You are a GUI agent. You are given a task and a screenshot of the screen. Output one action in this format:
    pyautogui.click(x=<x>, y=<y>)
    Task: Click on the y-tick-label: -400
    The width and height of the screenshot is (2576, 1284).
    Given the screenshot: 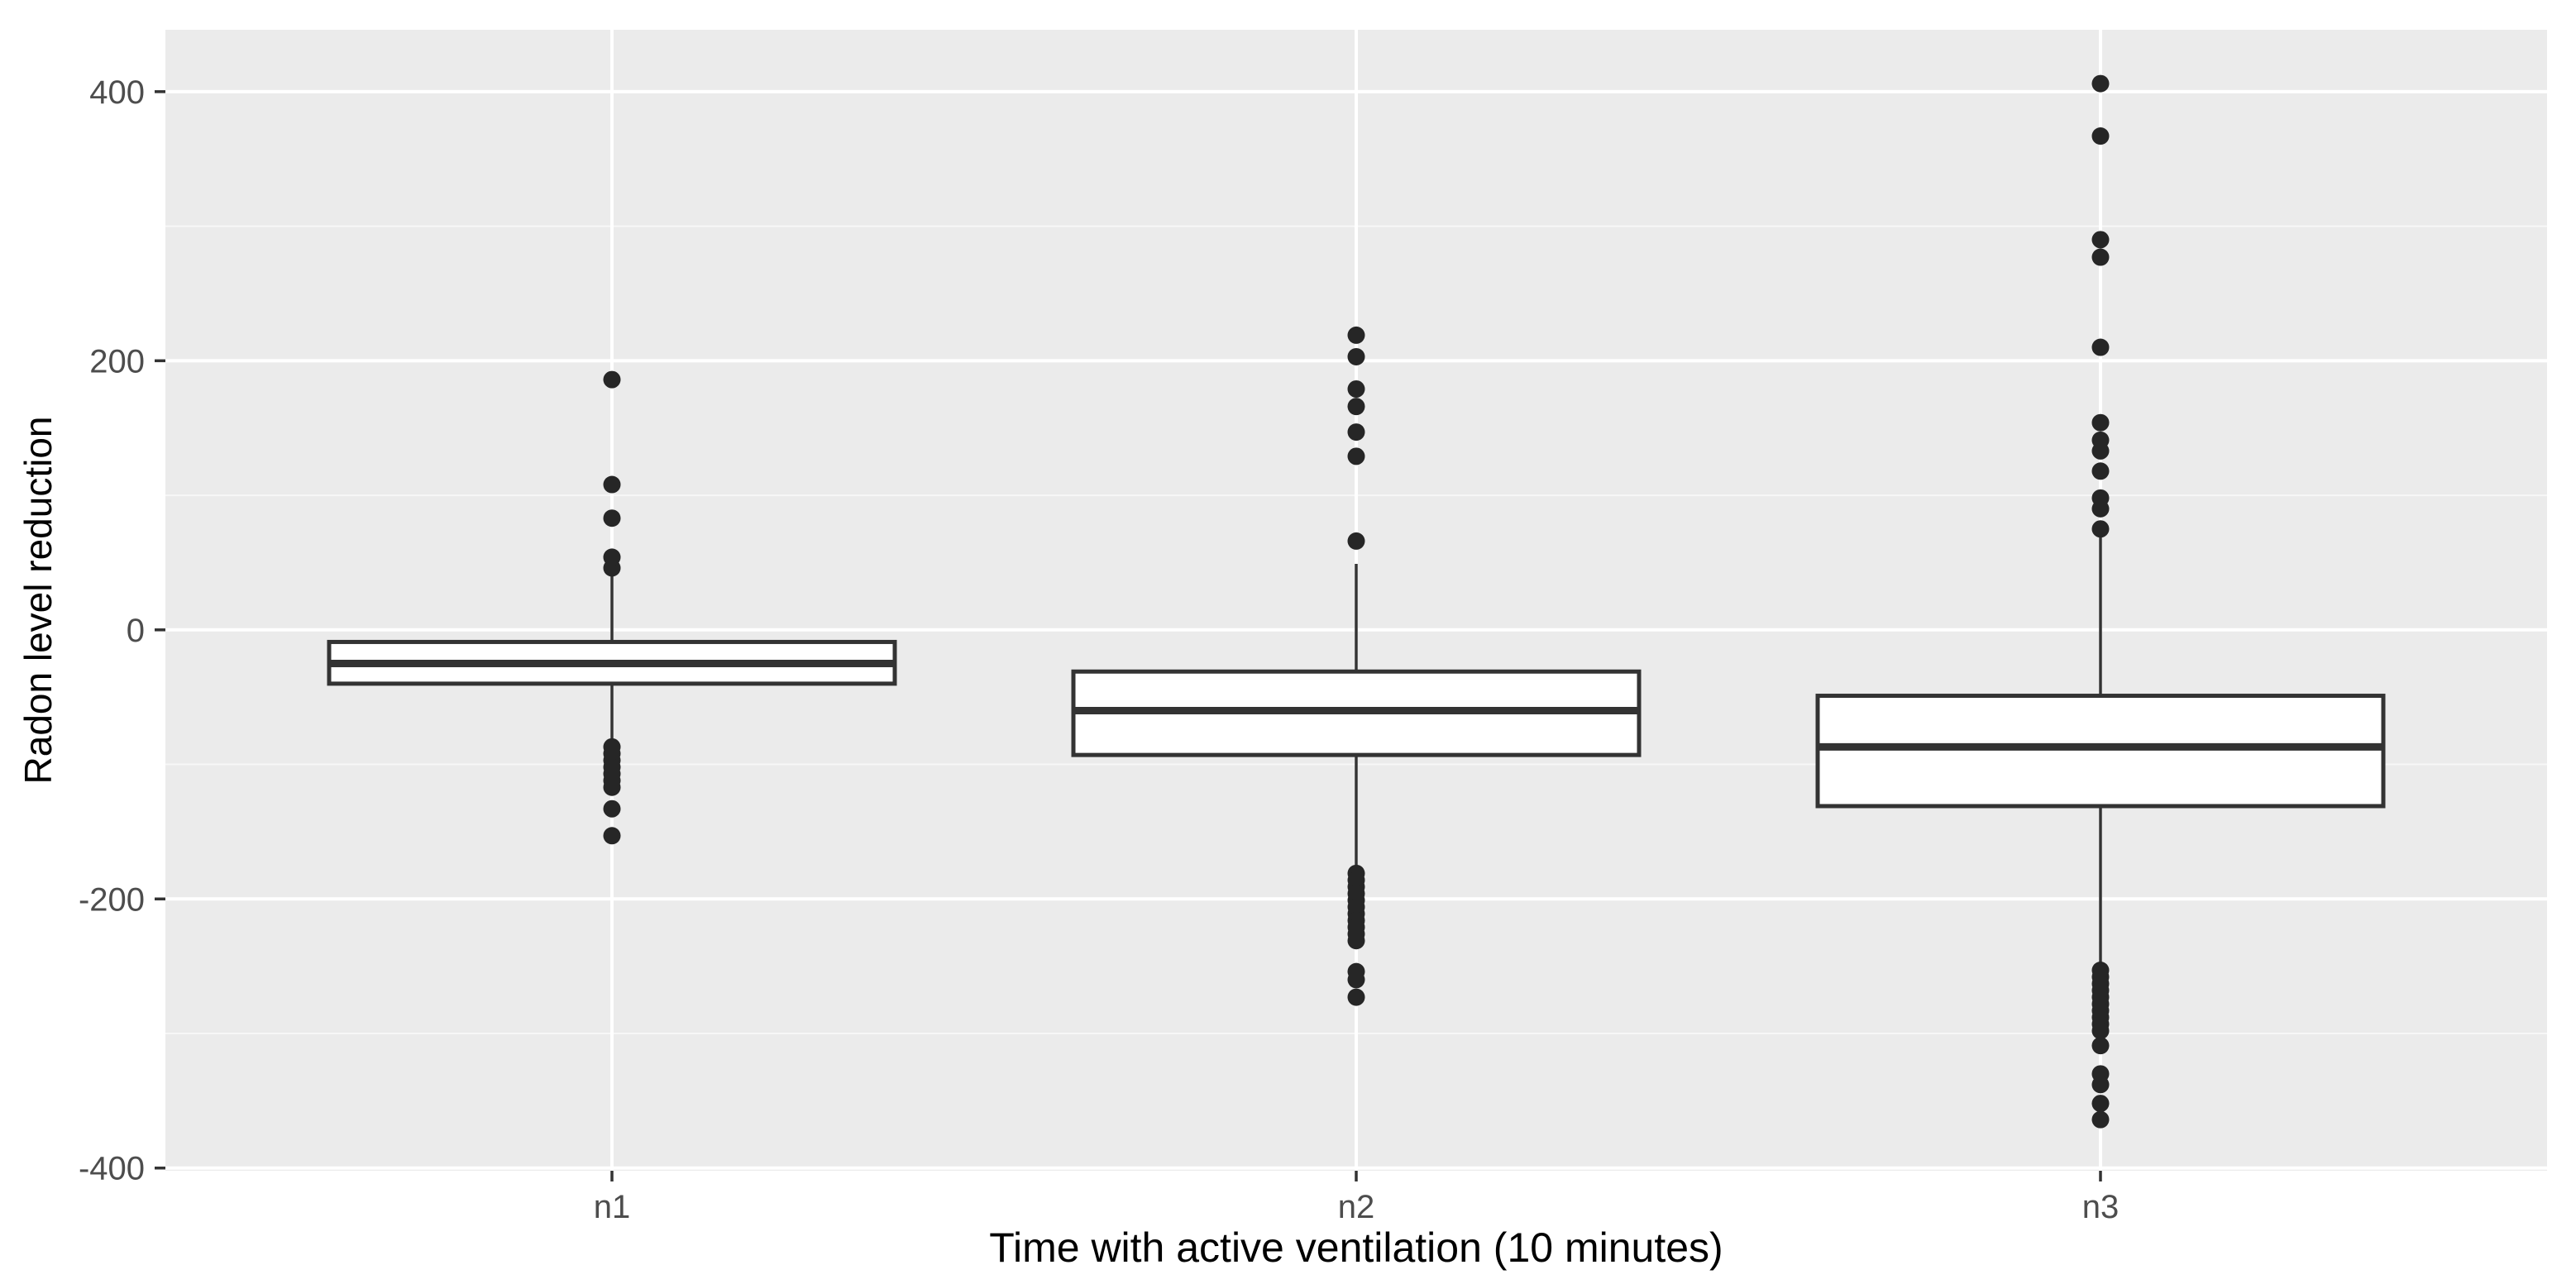 What is the action you would take?
    pyautogui.click(x=112, y=1169)
    